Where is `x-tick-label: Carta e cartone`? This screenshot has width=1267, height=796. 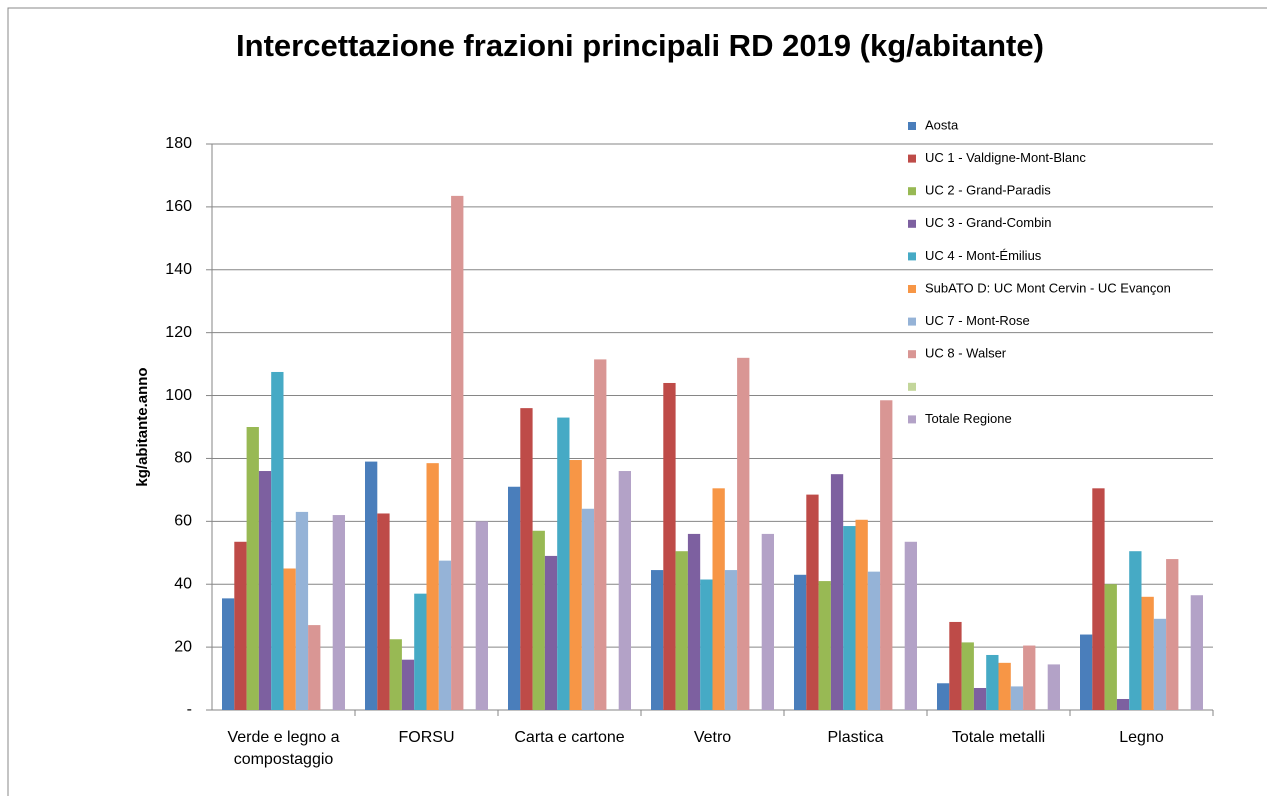
x-tick-label: Carta e cartone is located at coordinates (569, 737).